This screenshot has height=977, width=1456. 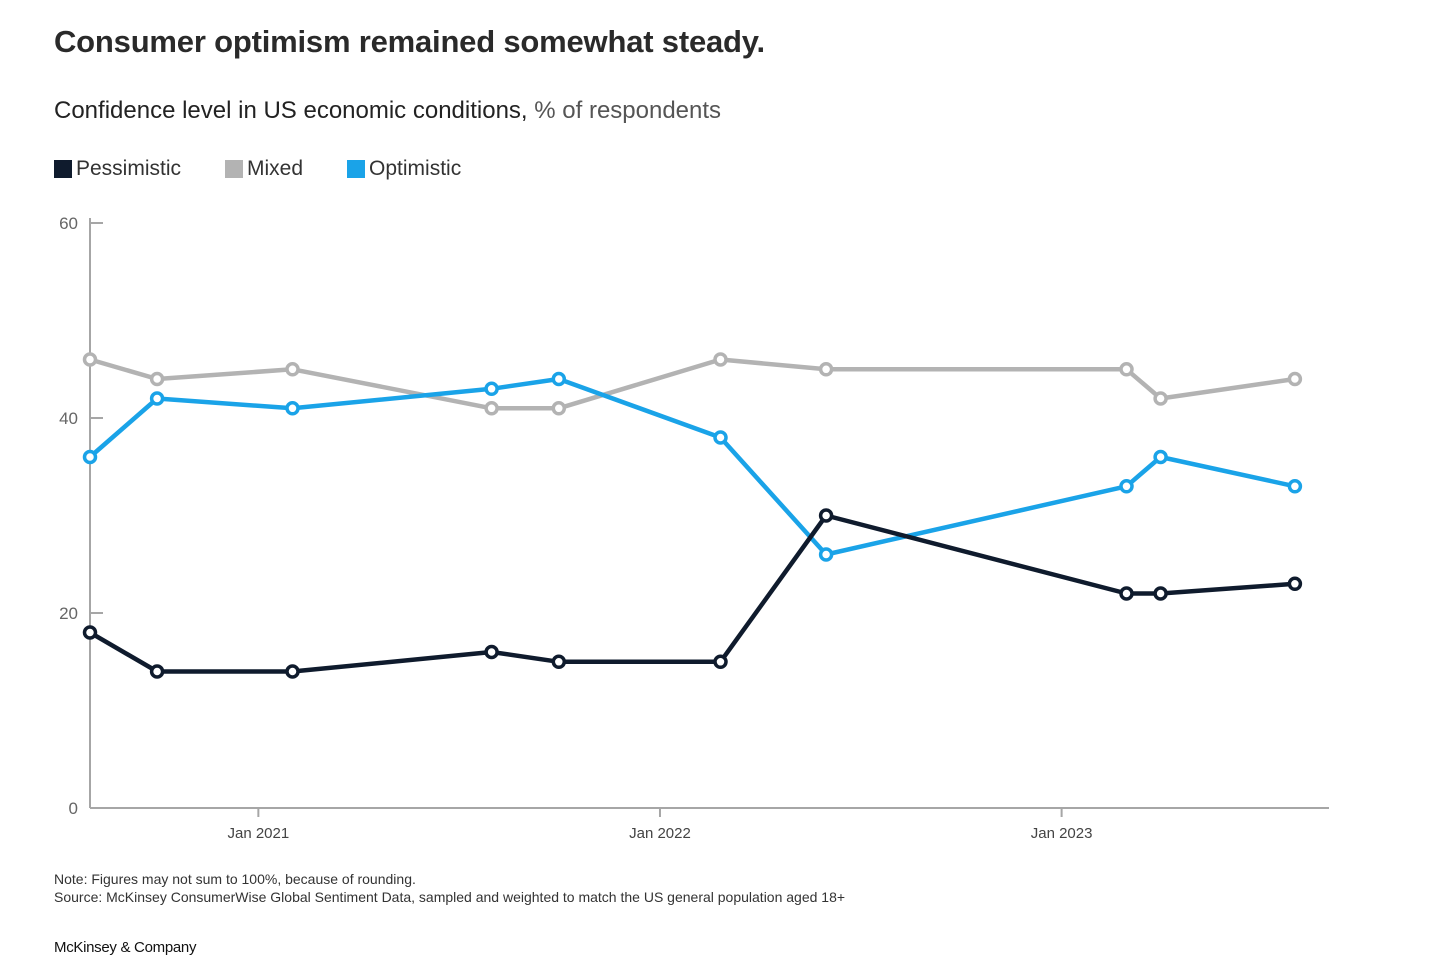 I want to click on legend-label-mixed: Mixed, so click(x=275, y=168).